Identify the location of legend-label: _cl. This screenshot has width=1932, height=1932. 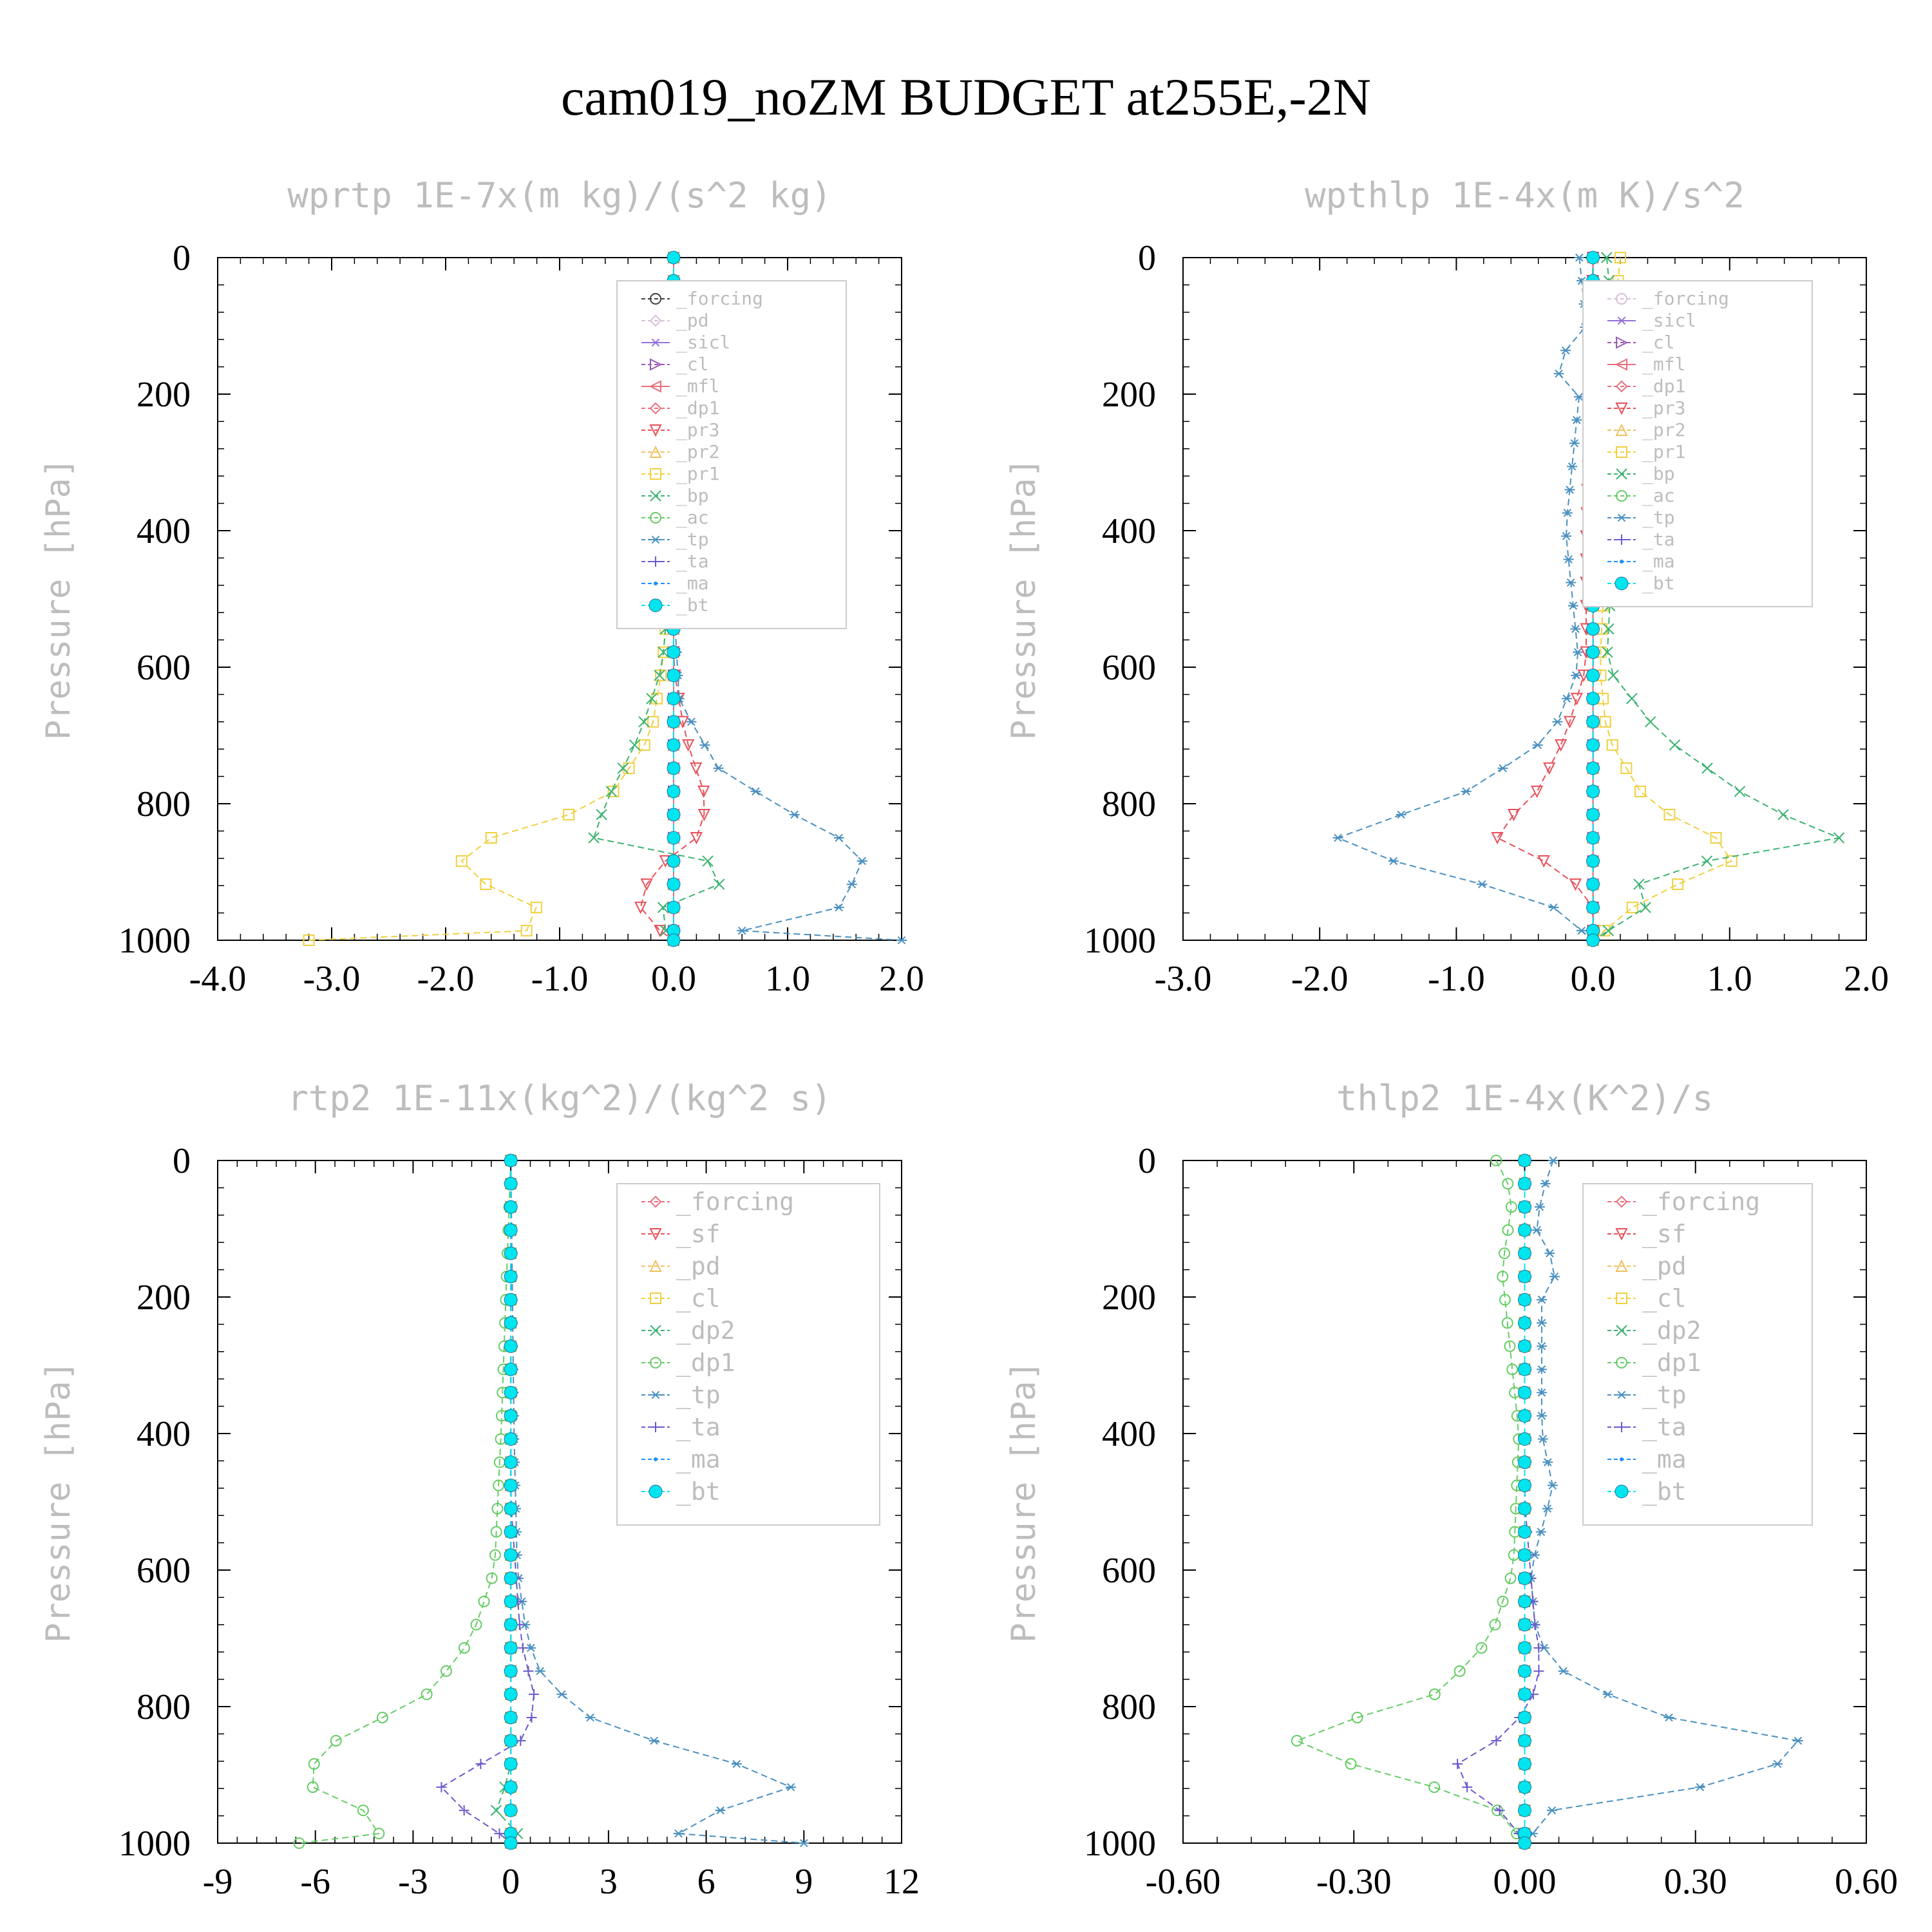
(692, 365).